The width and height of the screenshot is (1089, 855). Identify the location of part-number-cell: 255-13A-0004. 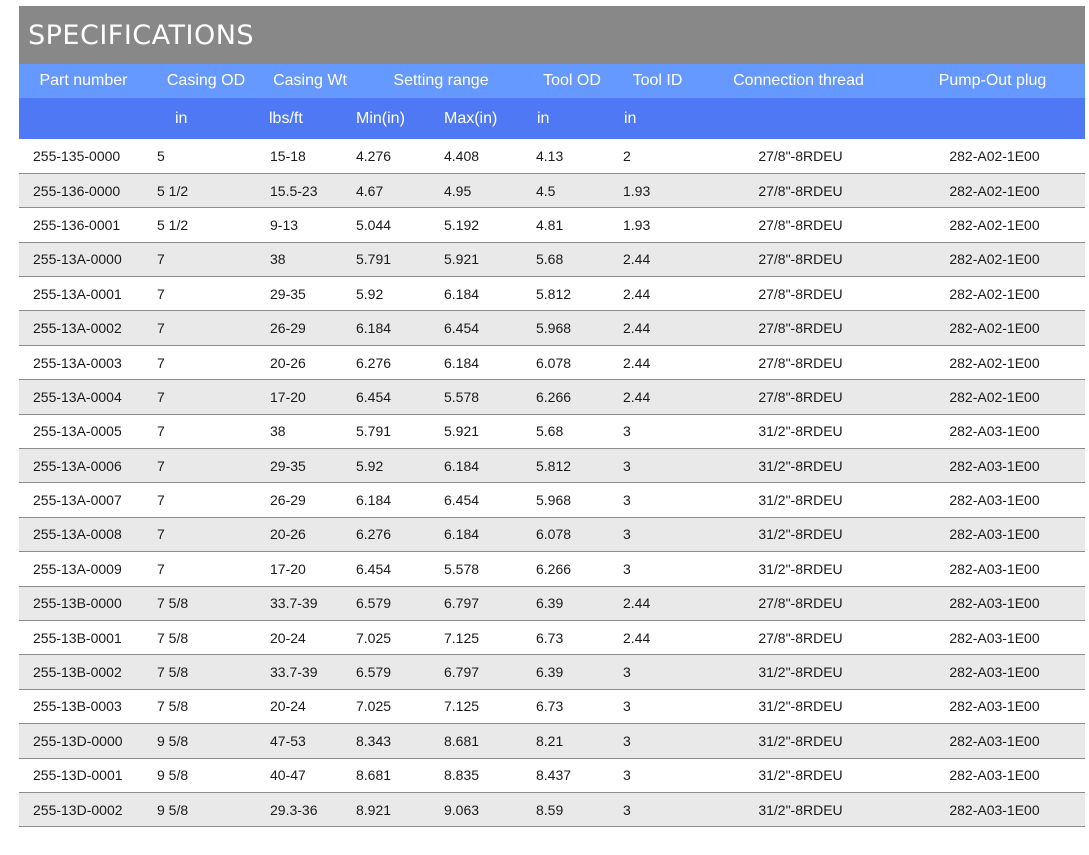
(83, 397).